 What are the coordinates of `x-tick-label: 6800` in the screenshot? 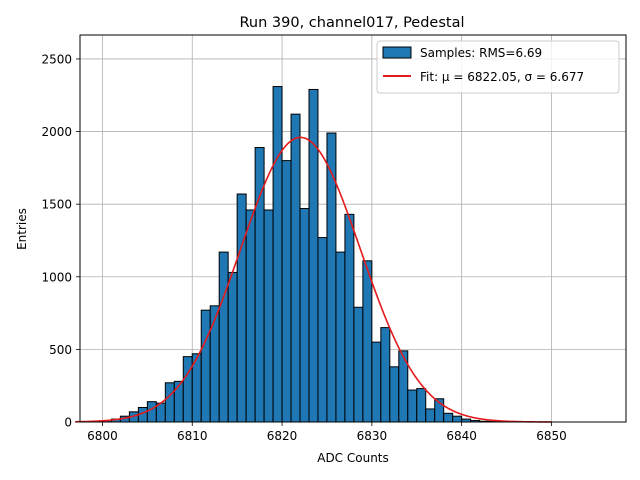 It's located at (102, 436).